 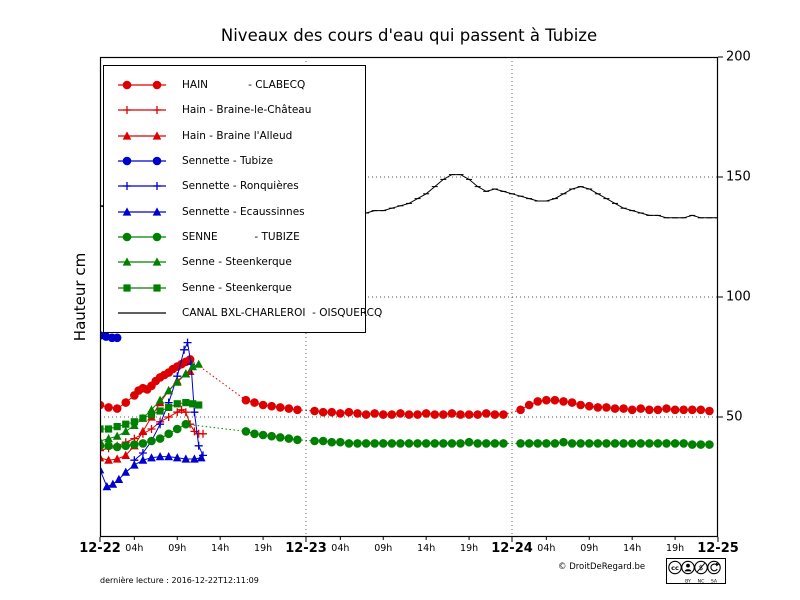 What do you see at coordinates (237, 135) in the screenshot?
I see `legend-label: Hain - Braine l'Alleud` at bounding box center [237, 135].